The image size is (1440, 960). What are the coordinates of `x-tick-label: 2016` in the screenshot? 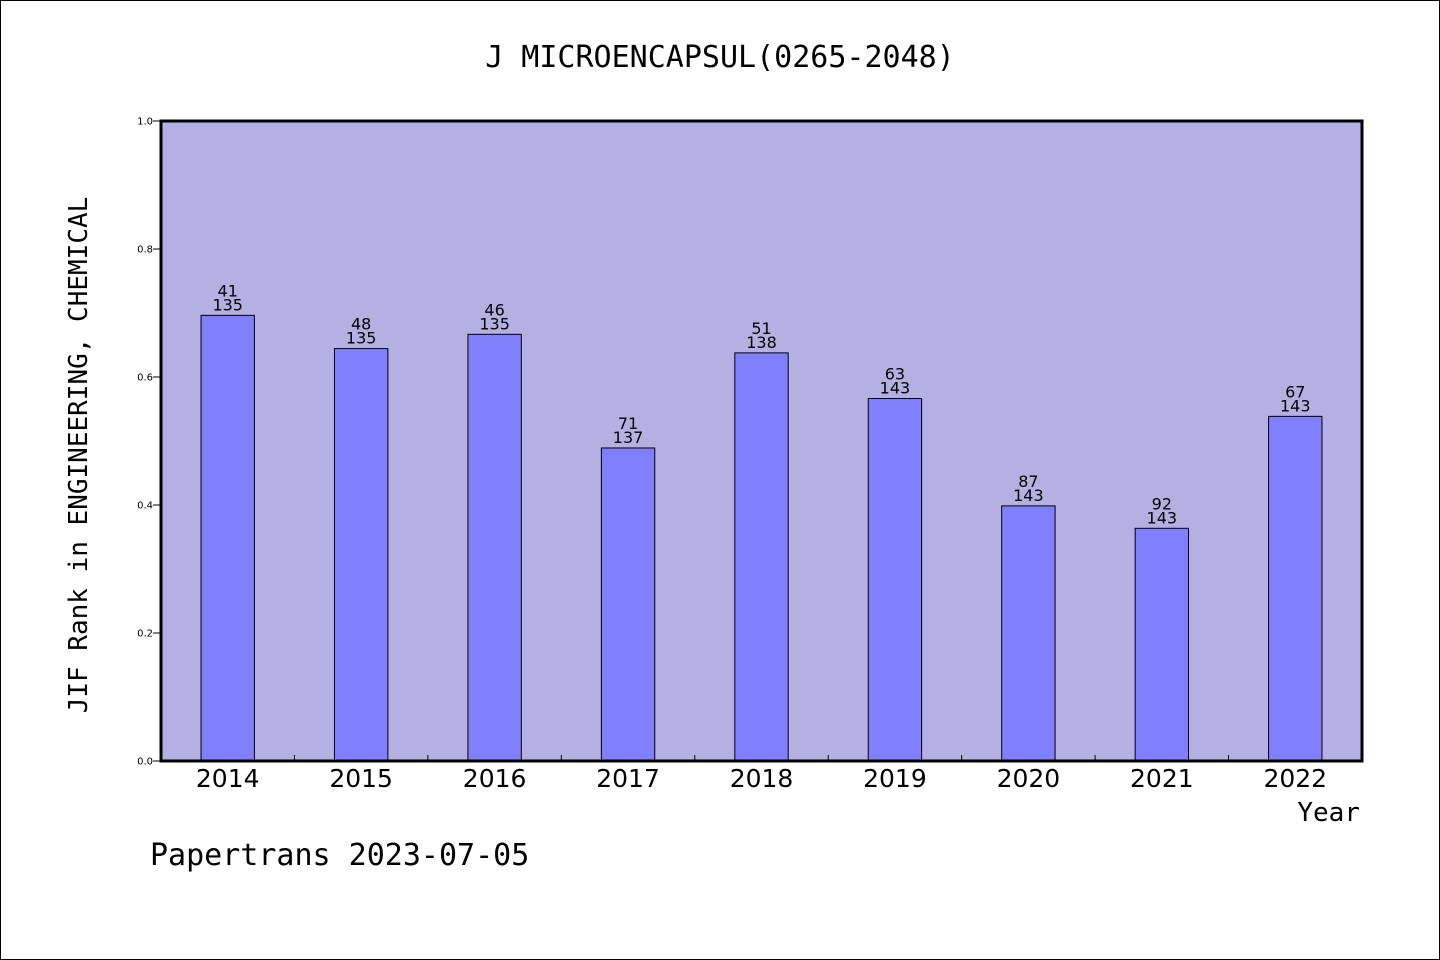 It's located at (495, 778).